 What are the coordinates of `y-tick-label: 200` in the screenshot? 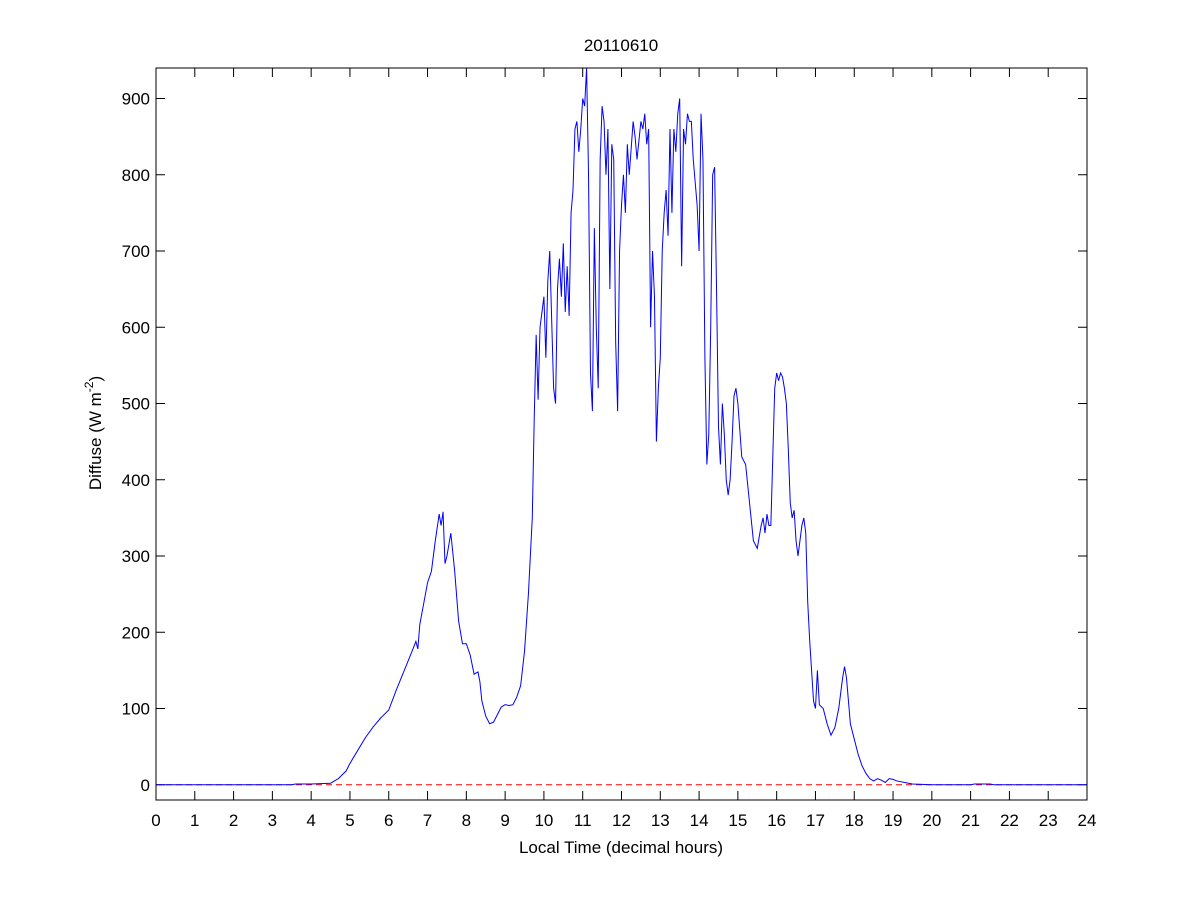 It's located at (136, 632).